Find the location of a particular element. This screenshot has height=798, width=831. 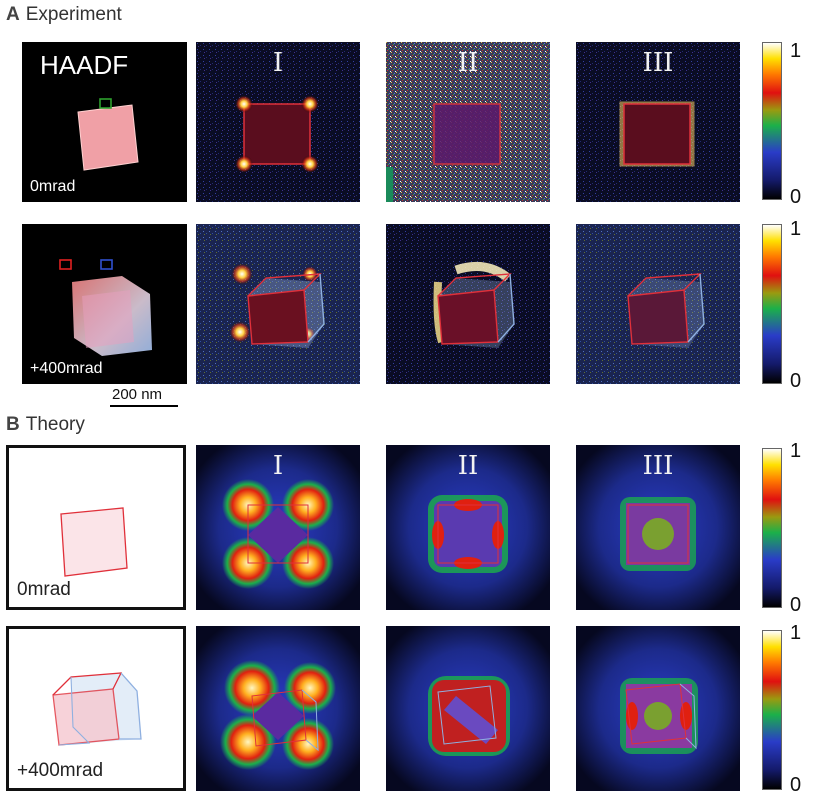

colorbar-theory-0mrad is located at coordinates (772, 528).